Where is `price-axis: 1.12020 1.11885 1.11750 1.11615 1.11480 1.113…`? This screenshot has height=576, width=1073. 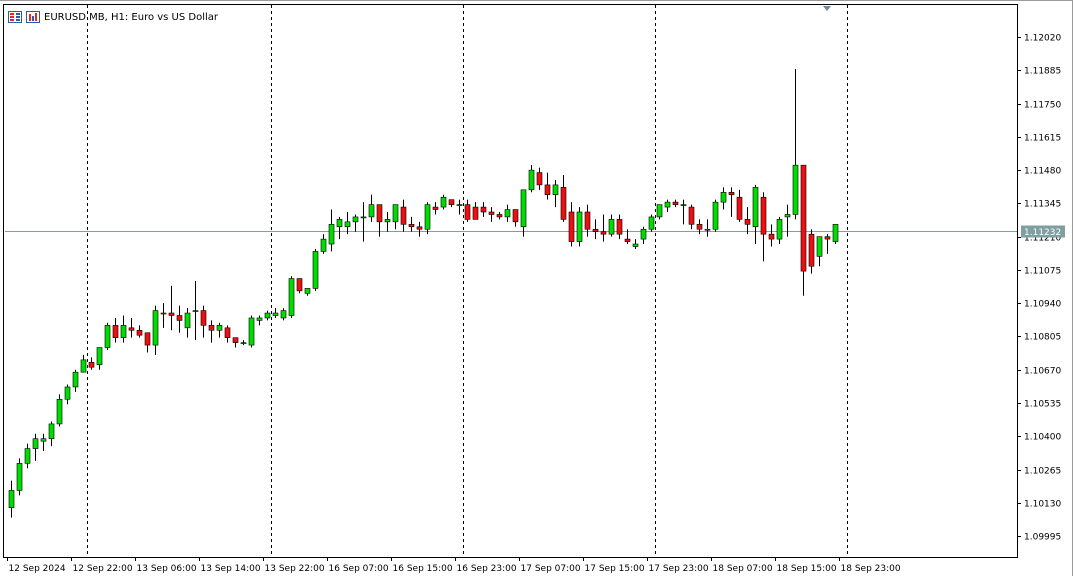 price-axis: 1.12020 1.11885 1.11750 1.11615 1.11480 1.113… is located at coordinates (1041, 288).